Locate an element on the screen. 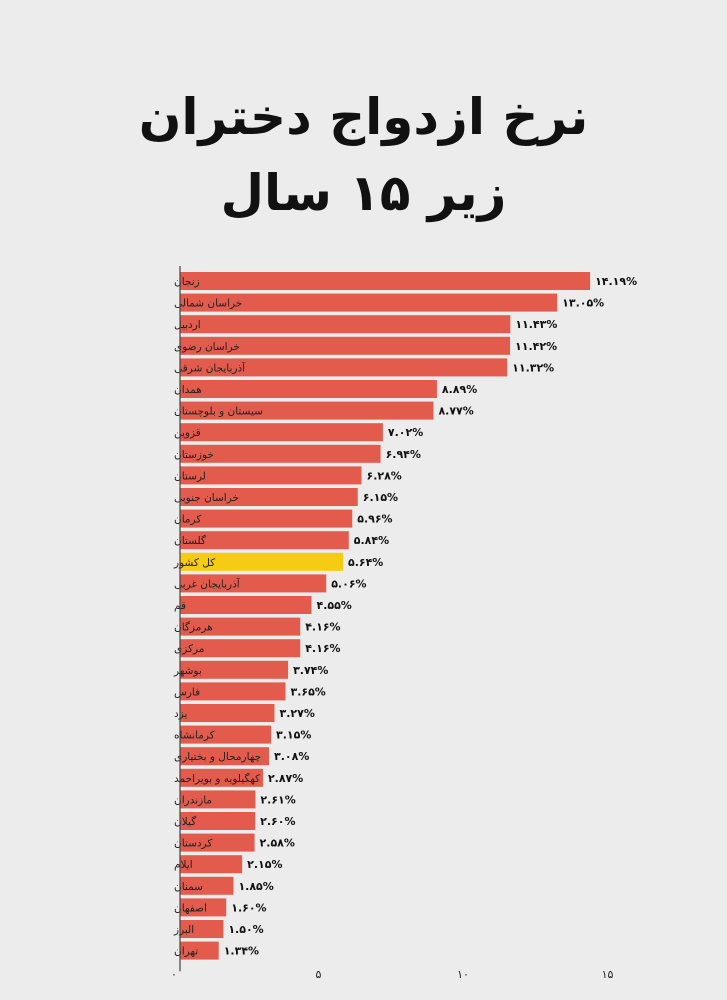 The height and width of the screenshot is (1000, 727). x-tick-label-0: ۰ is located at coordinates (174, 974).